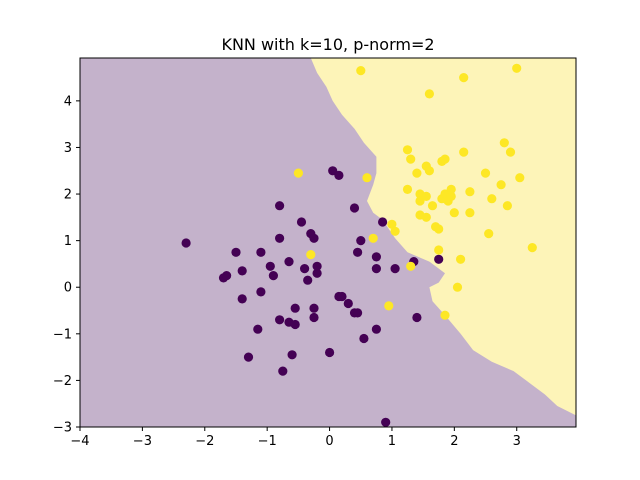  What do you see at coordinates (392, 441) in the screenshot?
I see `x-tick-label: 1` at bounding box center [392, 441].